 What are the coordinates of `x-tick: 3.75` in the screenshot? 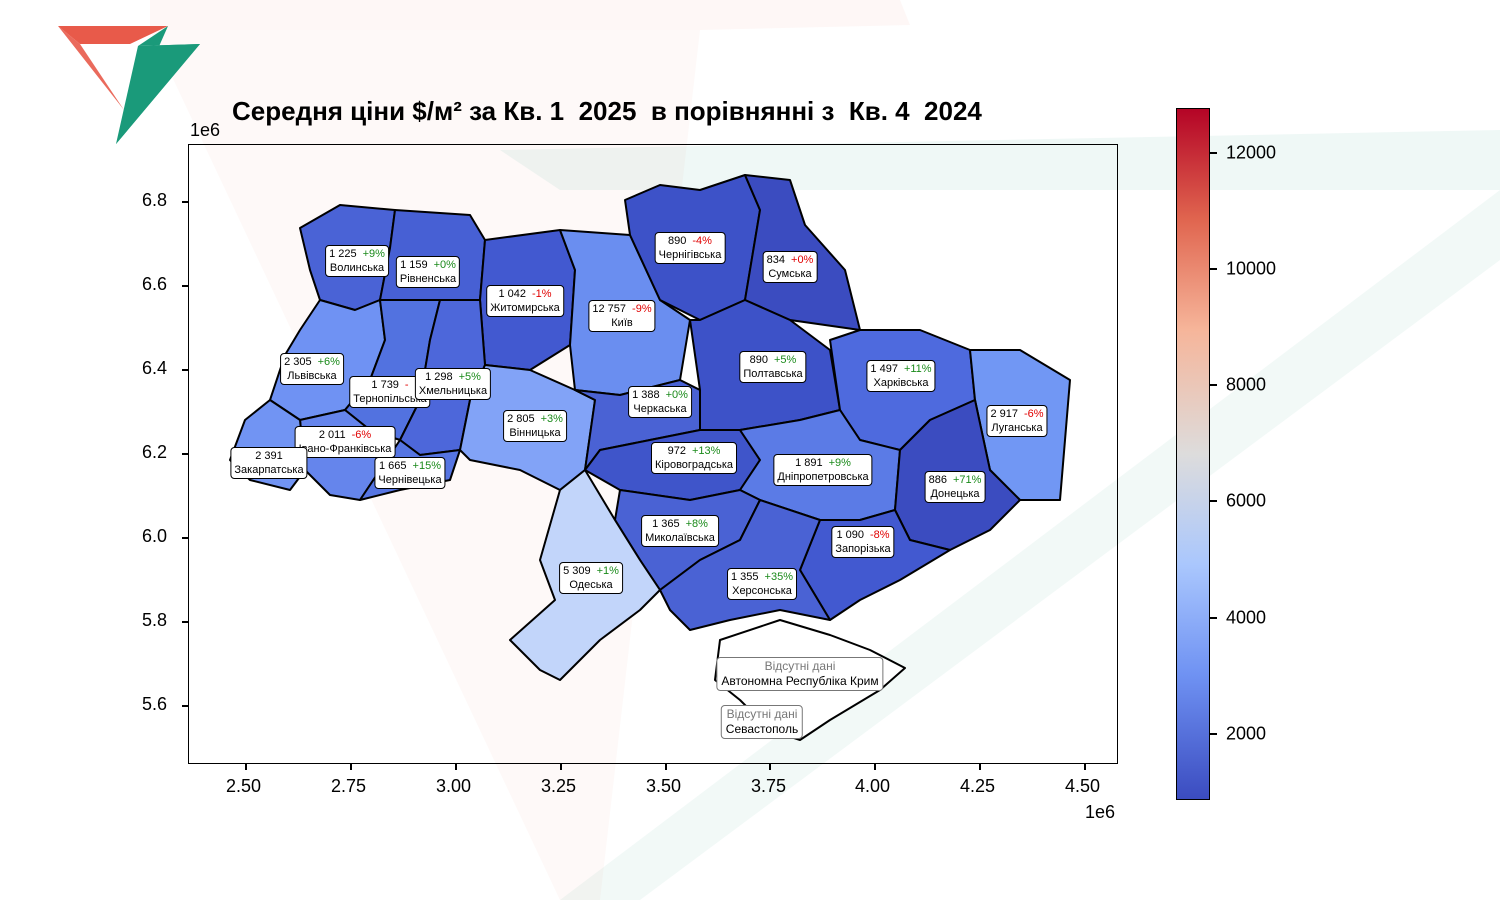 It's located at (769, 786).